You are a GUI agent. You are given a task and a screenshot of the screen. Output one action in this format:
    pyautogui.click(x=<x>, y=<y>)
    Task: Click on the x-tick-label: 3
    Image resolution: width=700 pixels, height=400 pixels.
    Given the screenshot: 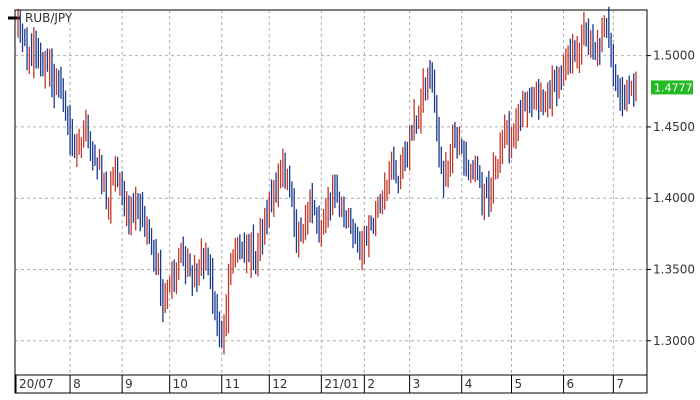 What is the action you would take?
    pyautogui.click(x=417, y=384)
    